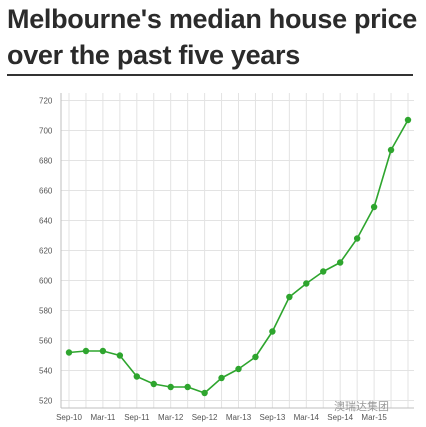 Image resolution: width=426 pixels, height=427 pixels. What do you see at coordinates (137, 417) in the screenshot?
I see `x-tick-label: Sep-11` at bounding box center [137, 417].